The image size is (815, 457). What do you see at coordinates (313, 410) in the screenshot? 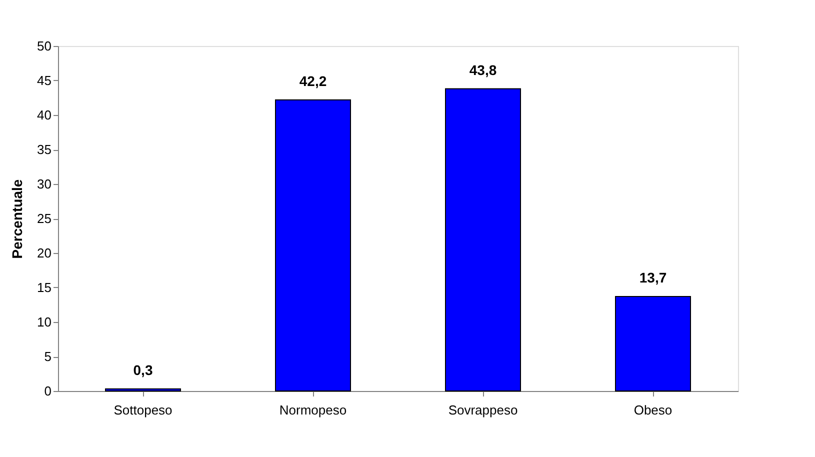
I see `x-tick-label: Normopeso` at bounding box center [313, 410].